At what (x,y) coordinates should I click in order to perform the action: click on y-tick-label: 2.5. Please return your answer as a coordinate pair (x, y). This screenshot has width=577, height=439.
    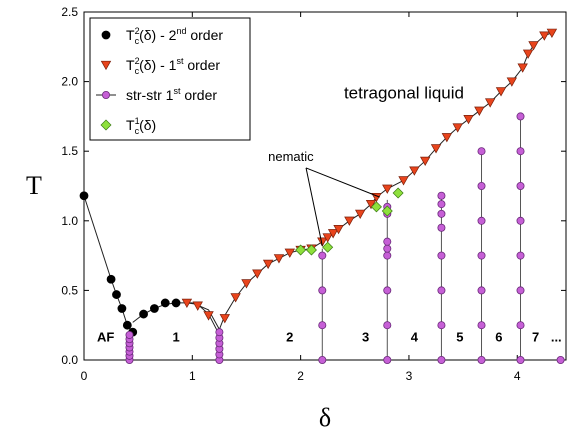
    Looking at the image, I should click on (69, 12).